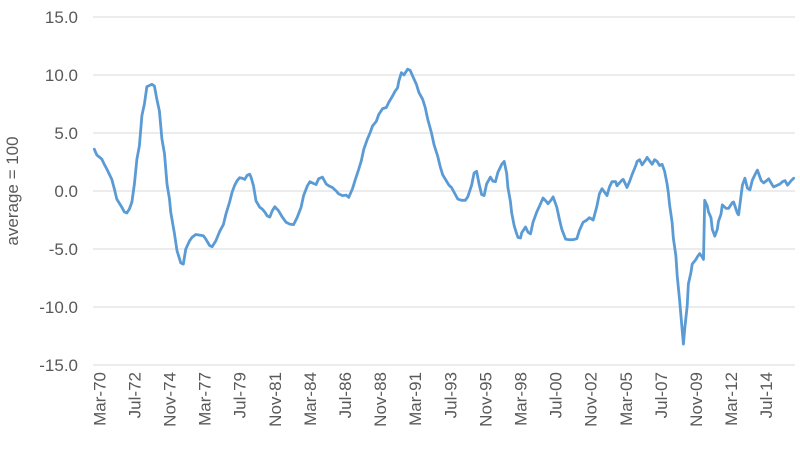 The image size is (800, 456). I want to click on x-tick-label: Nov-88, so click(380, 399).